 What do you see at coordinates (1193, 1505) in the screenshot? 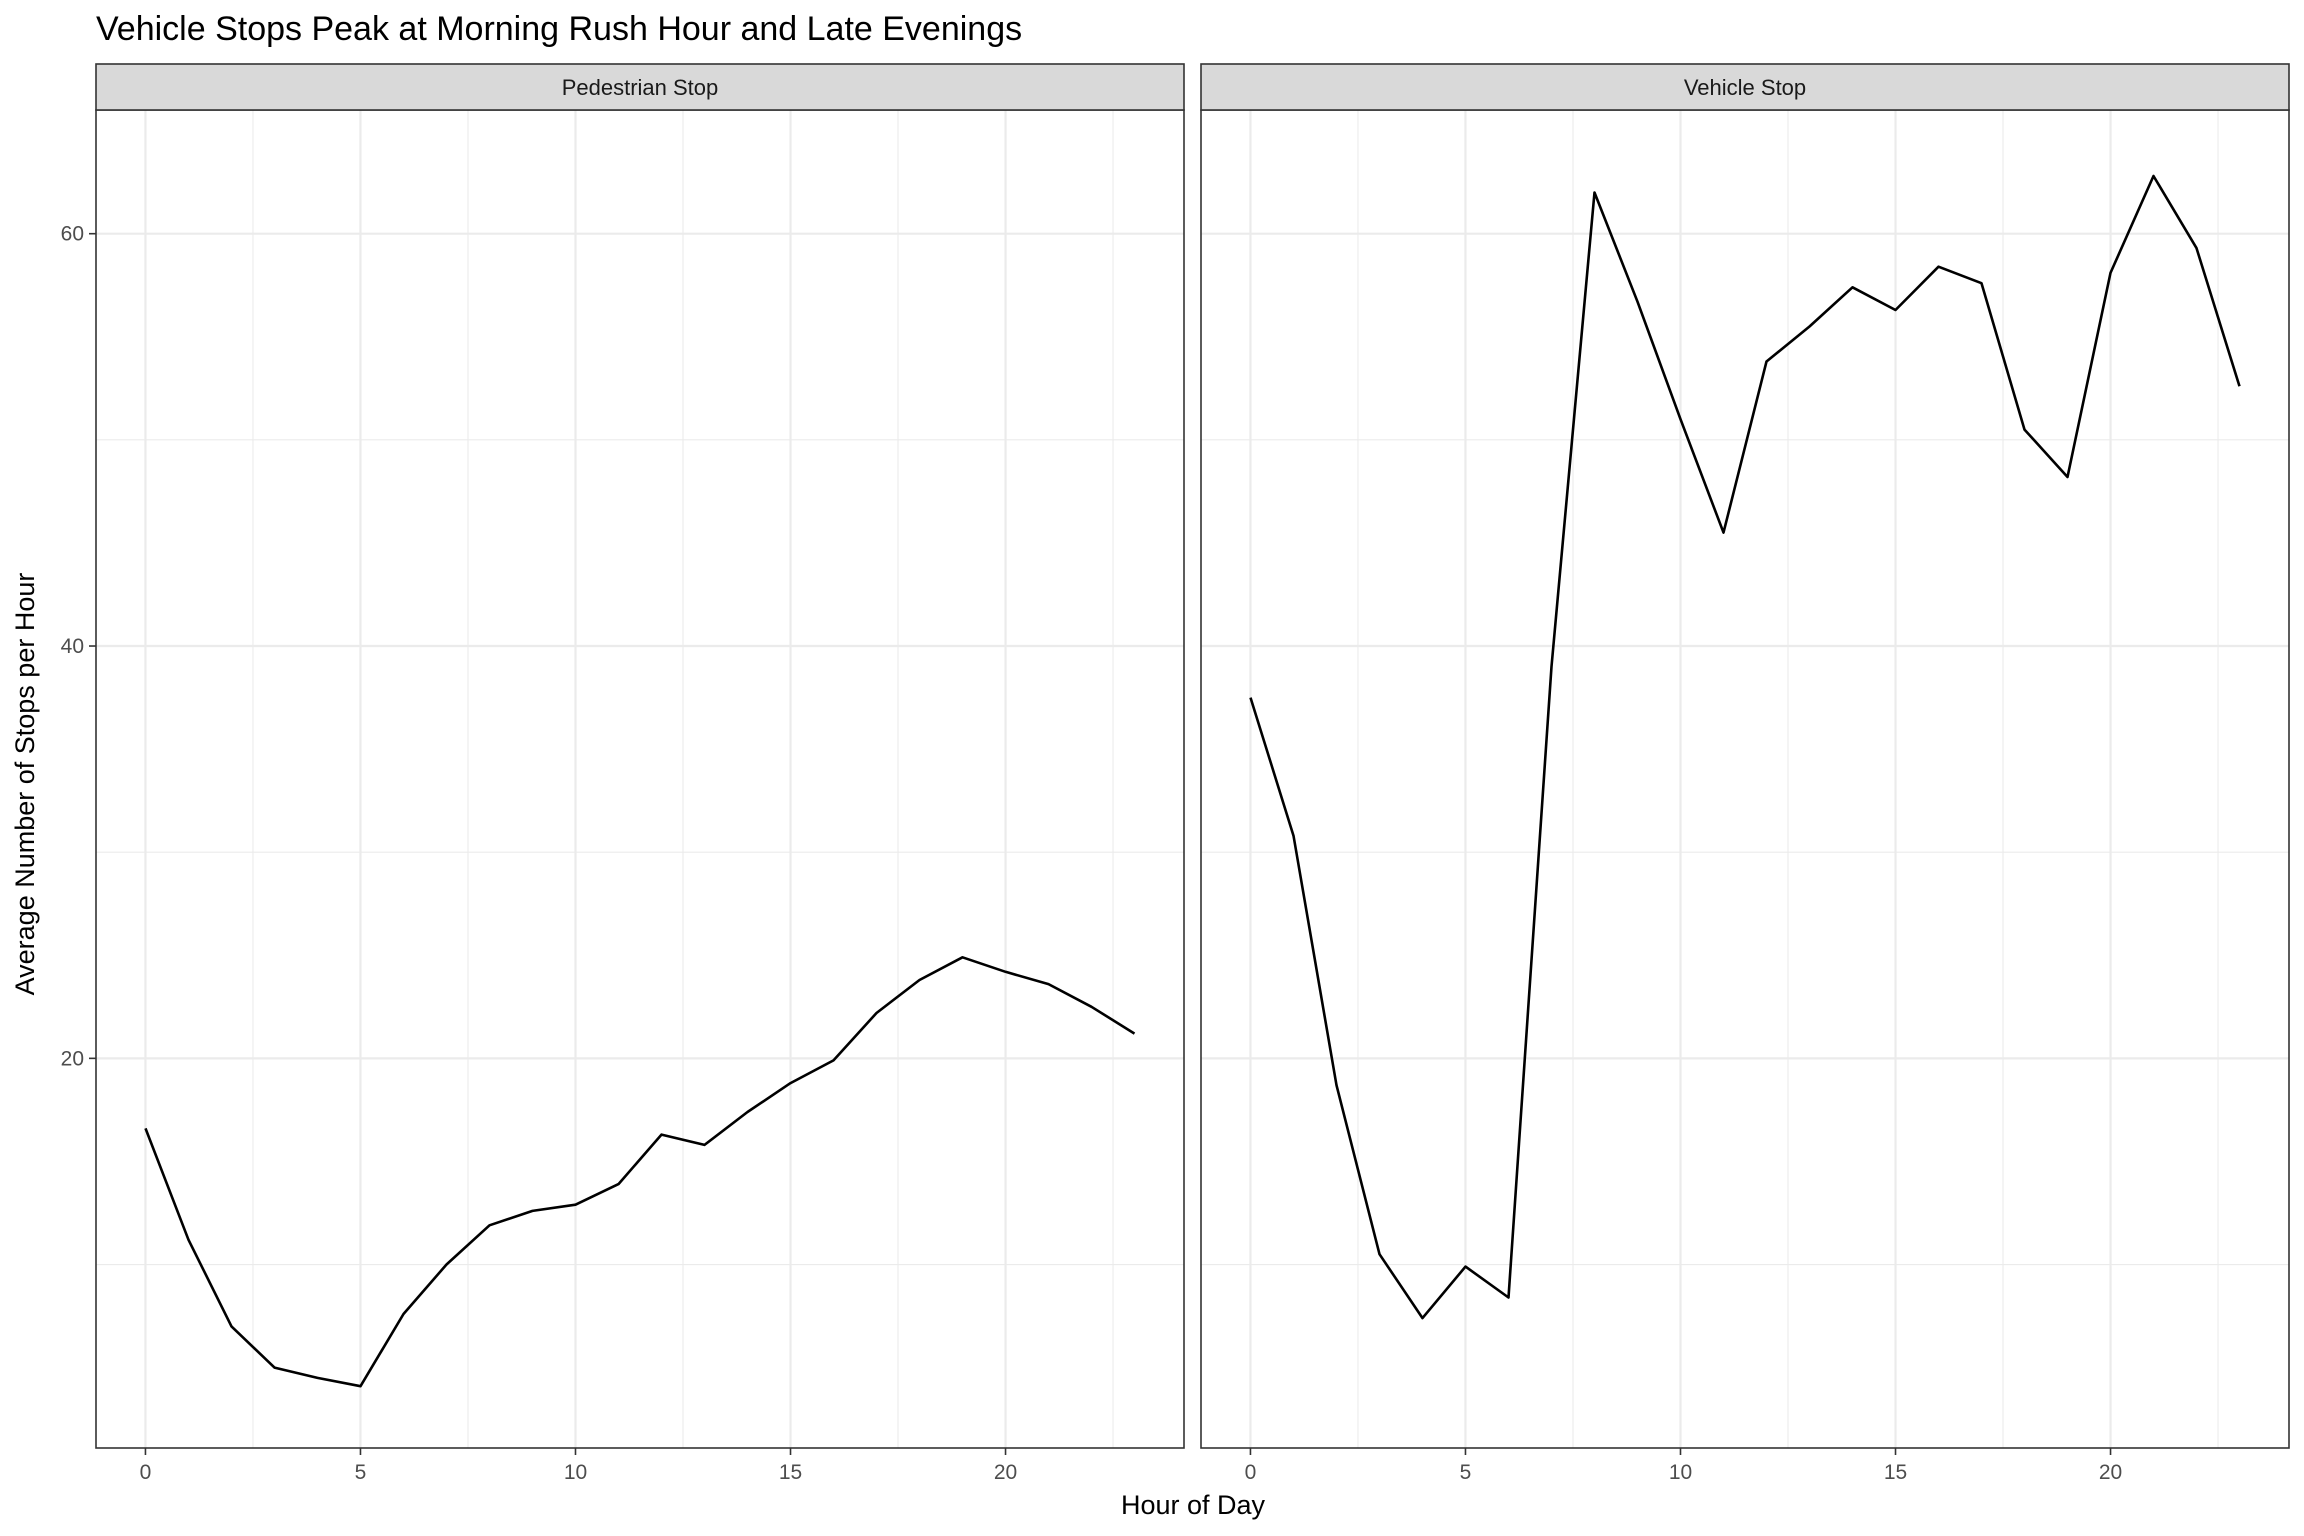
I see `x-axis-title: Hour of Day` at bounding box center [1193, 1505].